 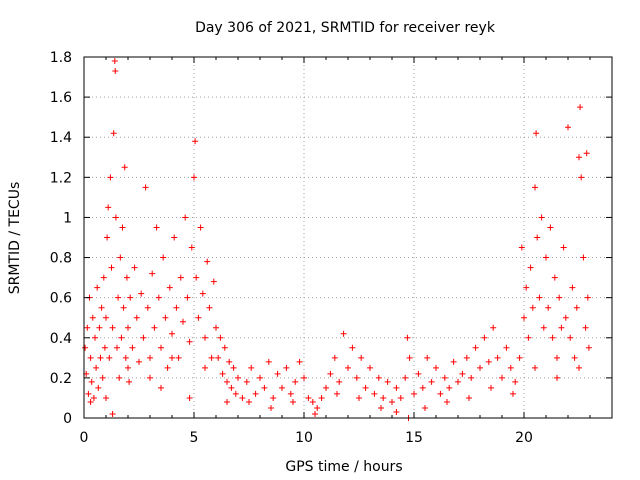 What do you see at coordinates (61, 178) in the screenshot?
I see `y-tick-label: 1.2` at bounding box center [61, 178].